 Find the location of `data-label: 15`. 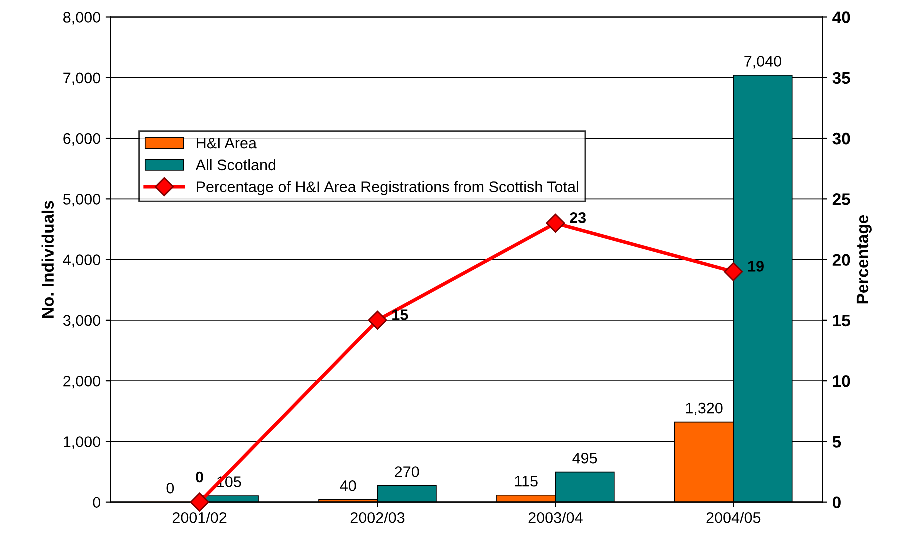

data-label: 15 is located at coordinates (400, 315).